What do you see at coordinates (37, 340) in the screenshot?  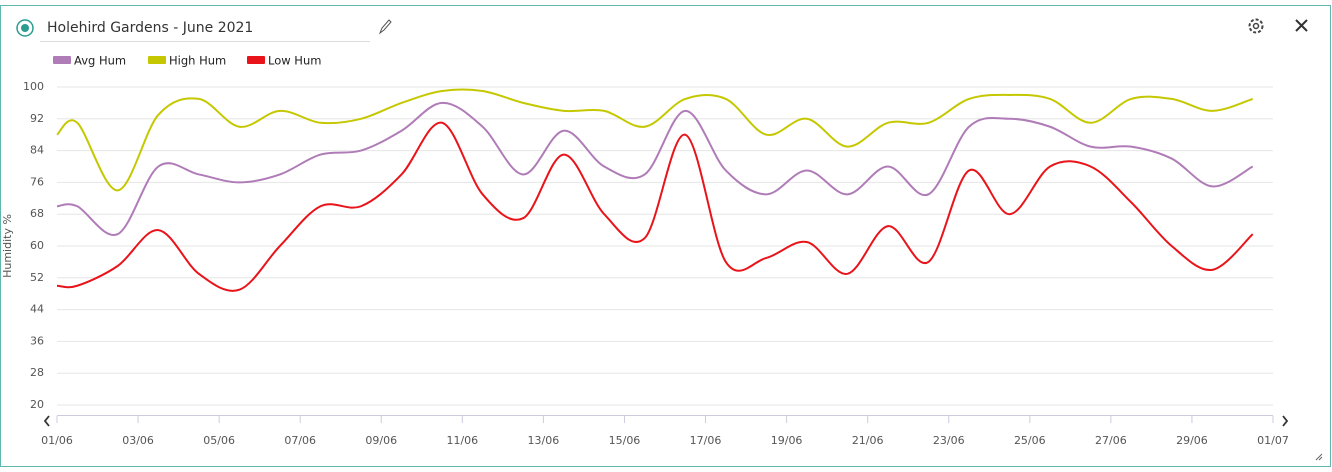 I see `y-tick-label: 36` at bounding box center [37, 340].